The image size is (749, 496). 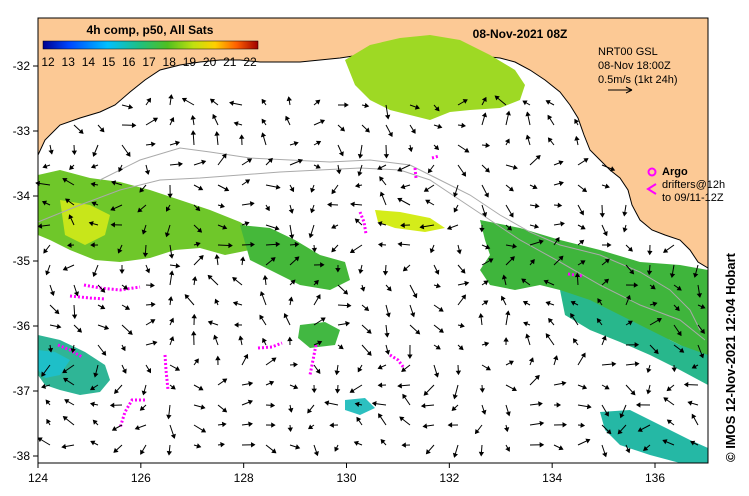 I want to click on y-tick-label: -34, so click(x=22, y=196).